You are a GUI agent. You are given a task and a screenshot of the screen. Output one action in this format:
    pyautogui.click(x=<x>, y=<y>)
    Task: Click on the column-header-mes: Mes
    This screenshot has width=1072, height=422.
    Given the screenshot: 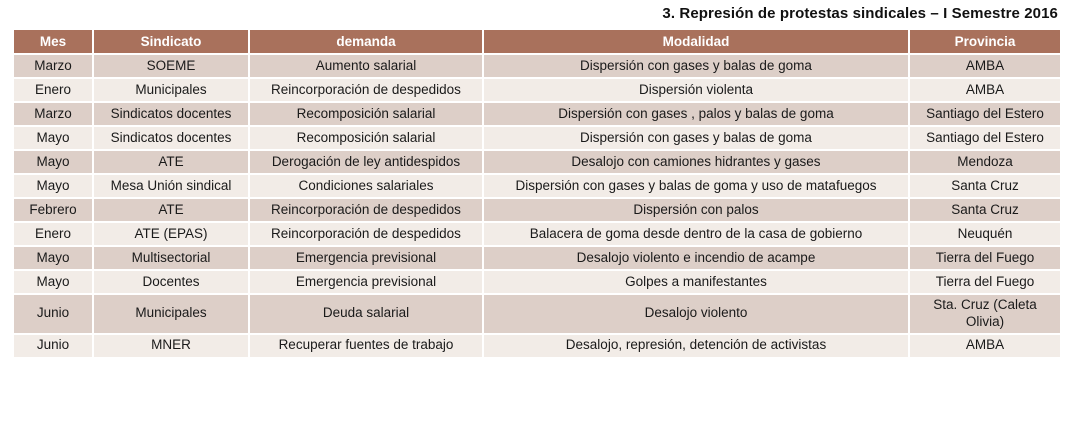 What is the action you would take?
    pyautogui.click(x=53, y=41)
    